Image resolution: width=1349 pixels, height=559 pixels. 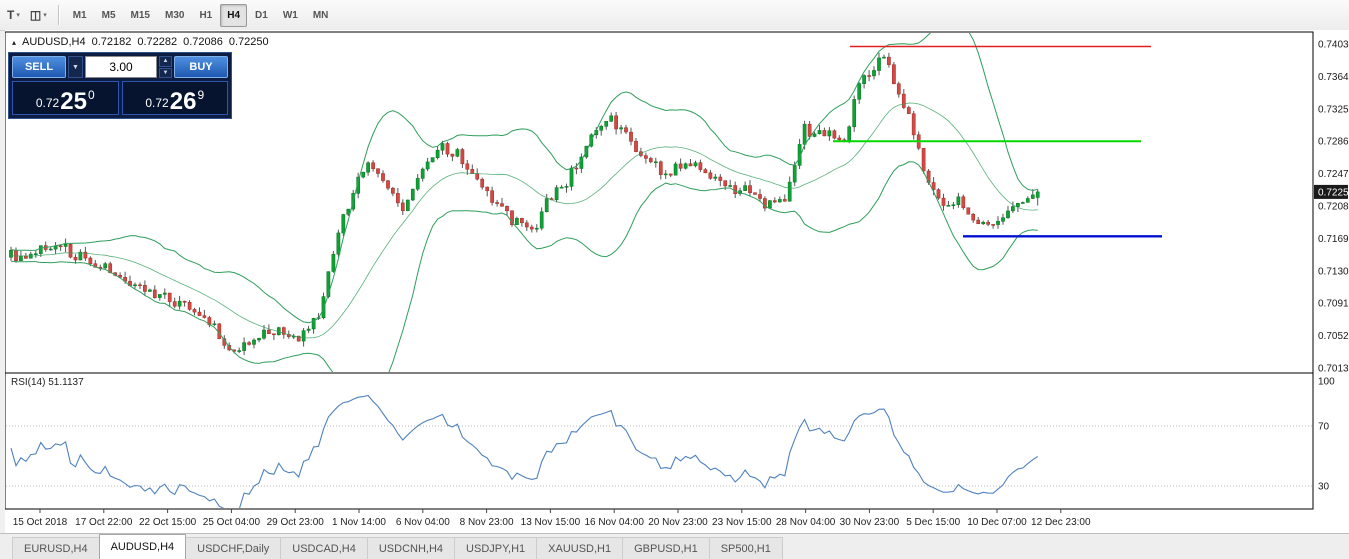 I want to click on timeframe-button-d1: D1, so click(x=261, y=15).